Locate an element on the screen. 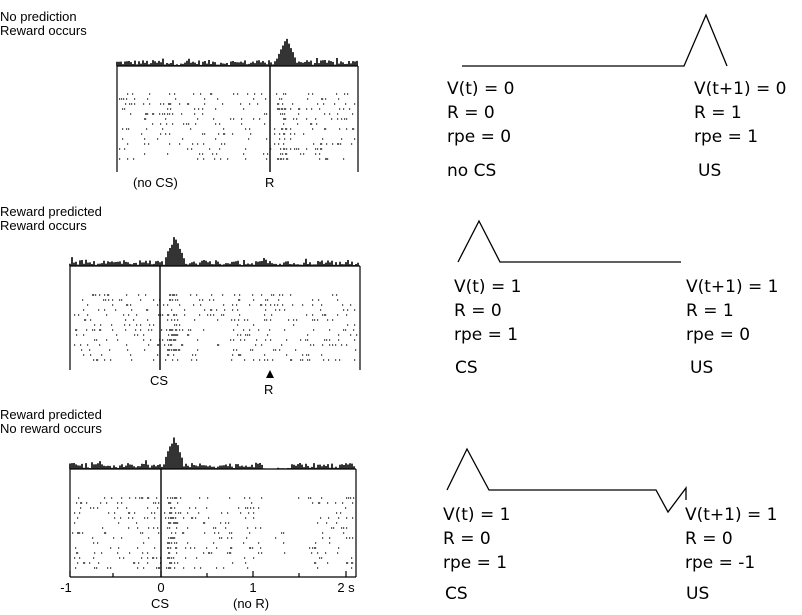 The image size is (802, 615). axis-tick-label: -1 is located at coordinates (66, 587).